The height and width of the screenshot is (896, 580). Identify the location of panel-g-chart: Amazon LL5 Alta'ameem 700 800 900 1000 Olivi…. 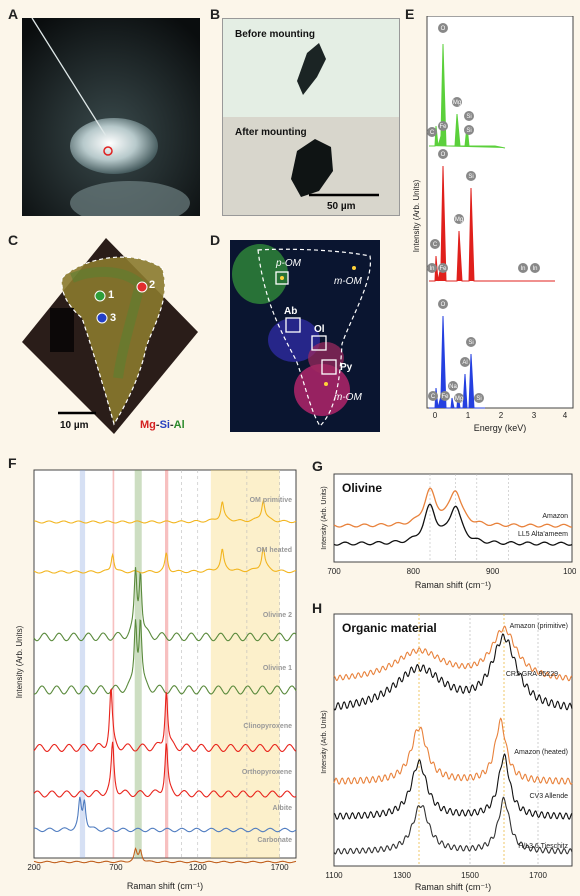
(448, 531).